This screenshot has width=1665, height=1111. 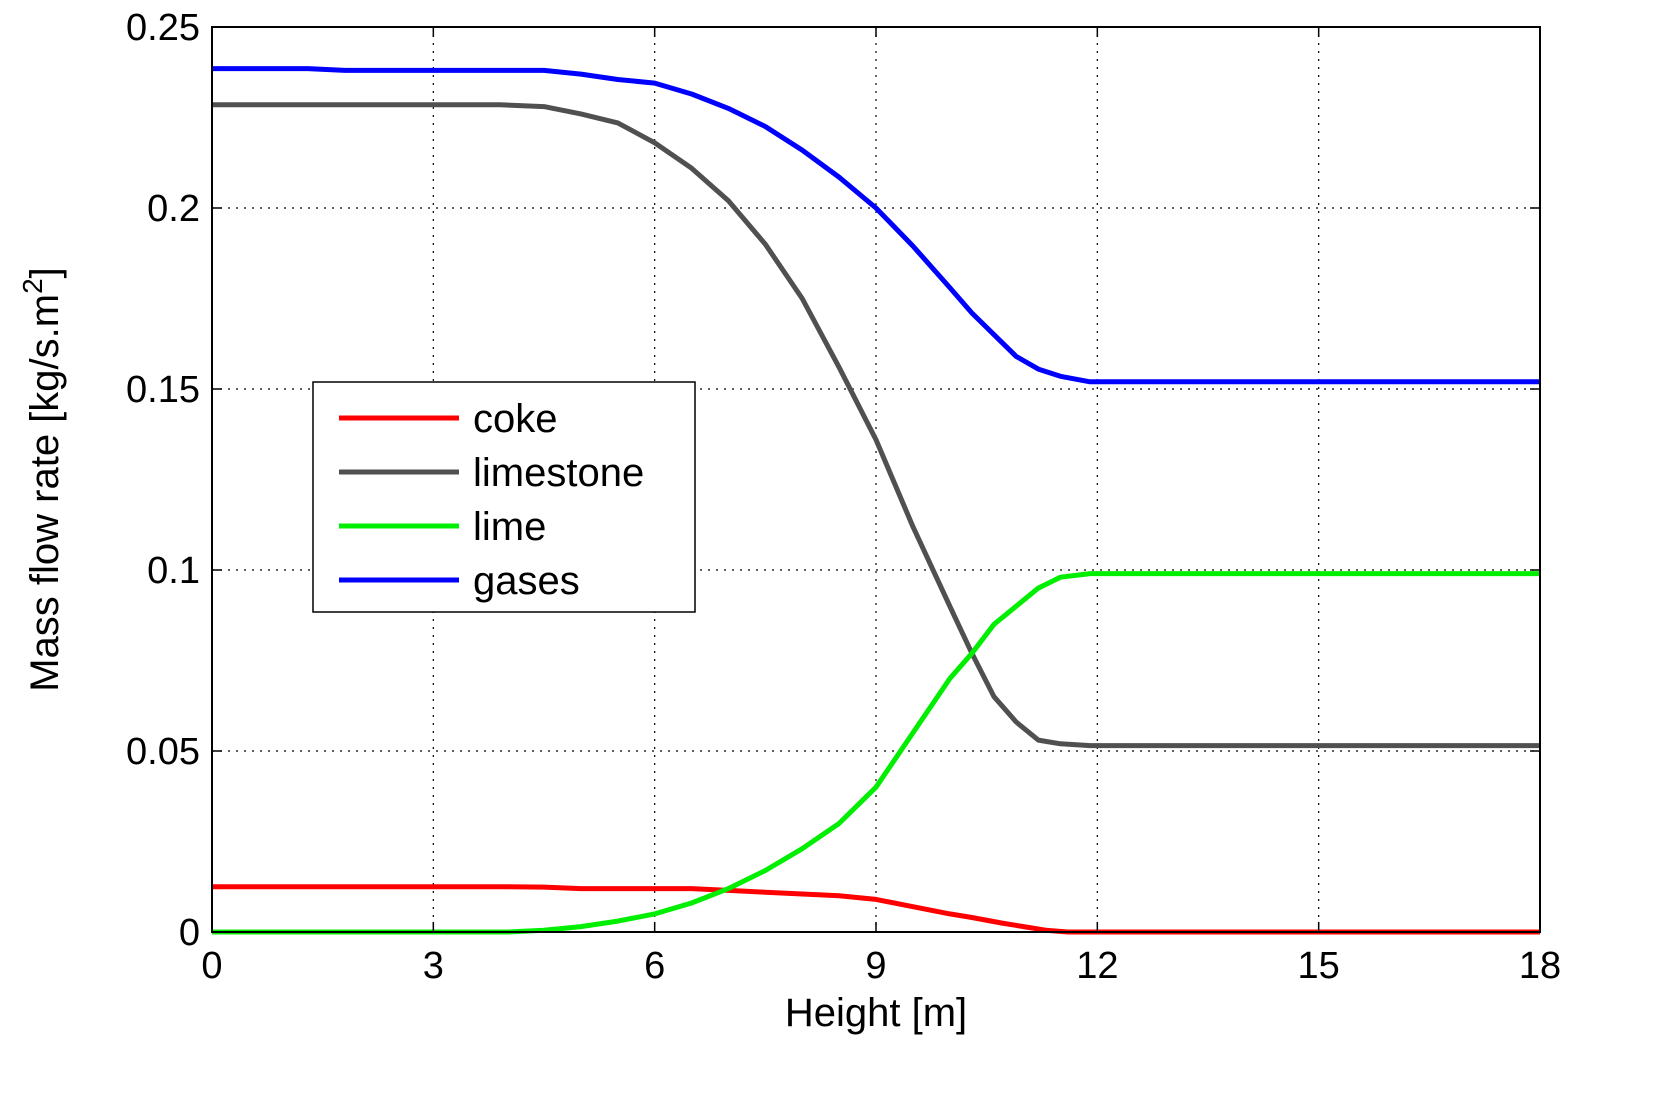 What do you see at coordinates (32, 286) in the screenshot?
I see `y-axis-title-superscript: 2` at bounding box center [32, 286].